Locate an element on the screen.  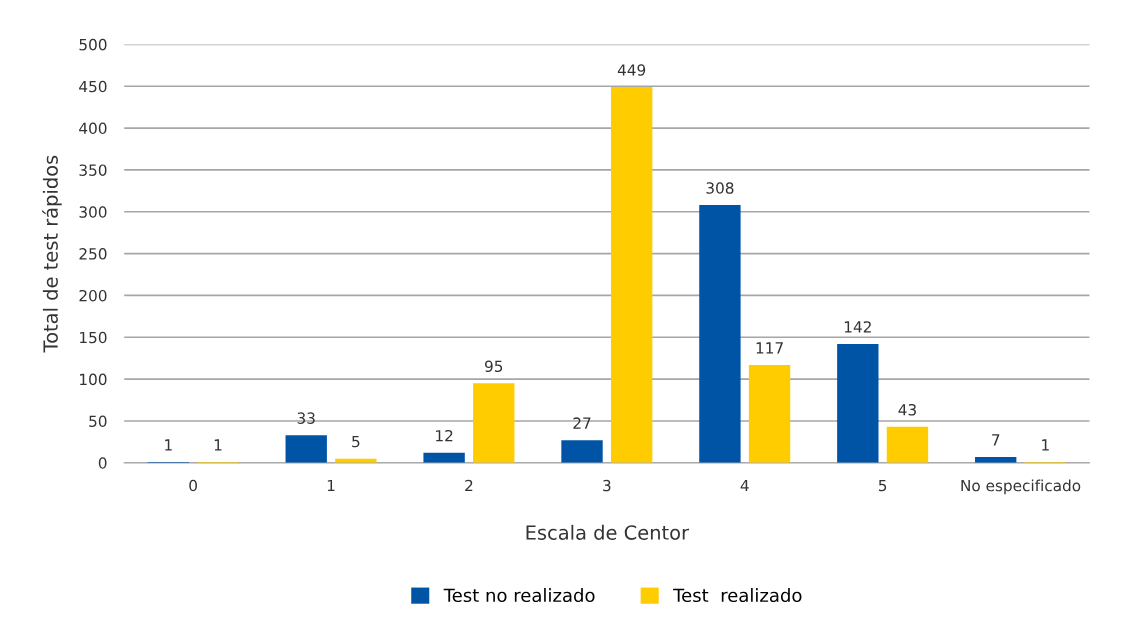
x-tick-label: 1 is located at coordinates (331, 485).